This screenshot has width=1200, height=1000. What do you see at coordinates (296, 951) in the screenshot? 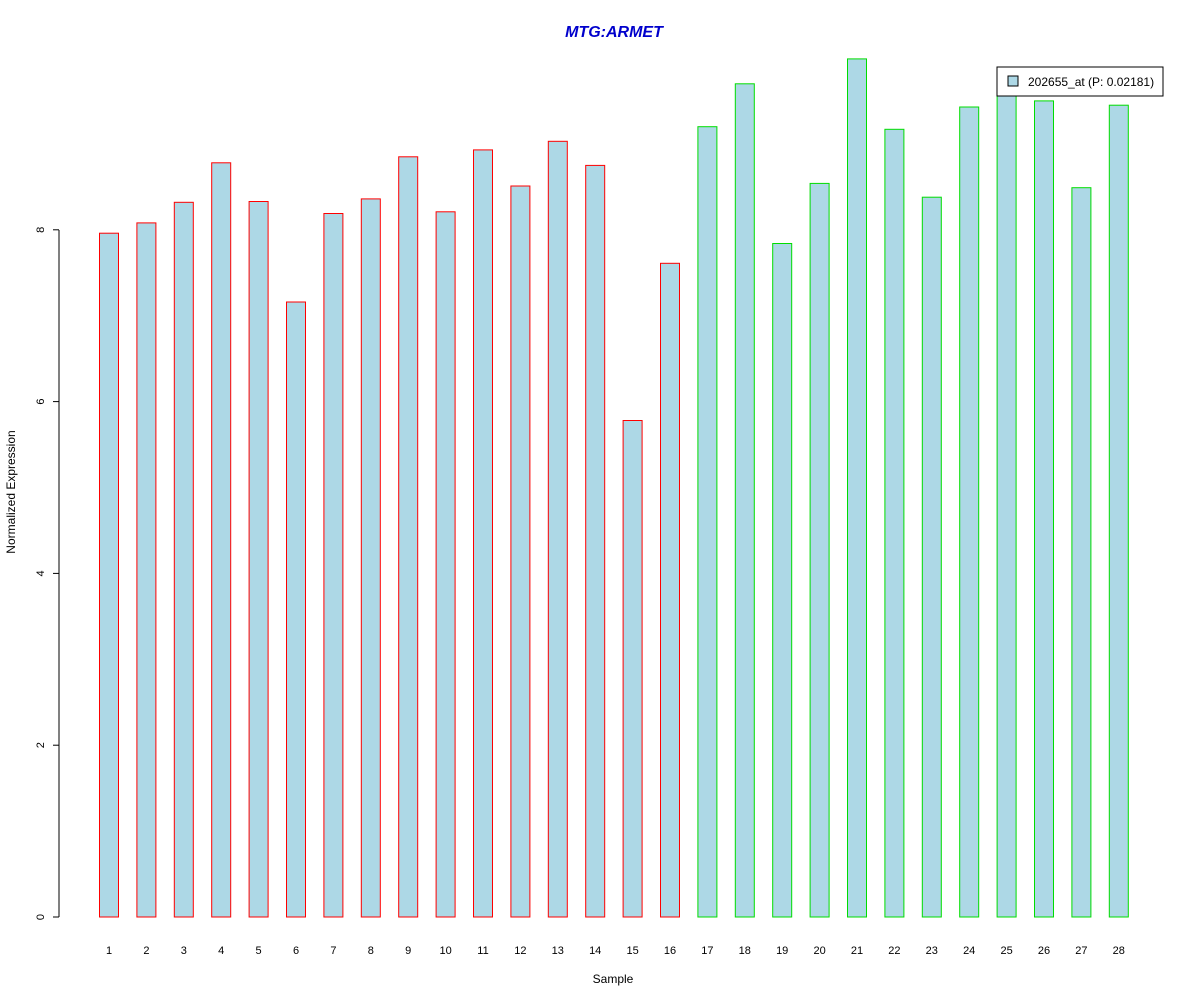
I see `x-tick-label: 6` at bounding box center [296, 951].